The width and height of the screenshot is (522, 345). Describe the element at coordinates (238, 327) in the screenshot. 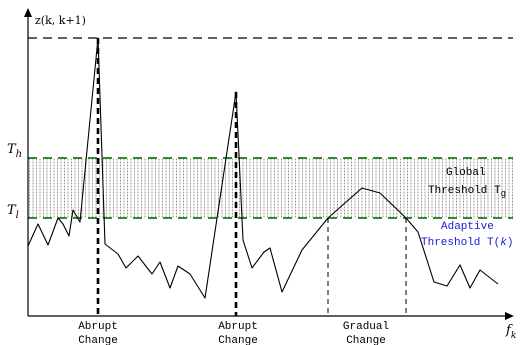

I see `abrupt-change-label-2-line1: Abrupt` at that location.